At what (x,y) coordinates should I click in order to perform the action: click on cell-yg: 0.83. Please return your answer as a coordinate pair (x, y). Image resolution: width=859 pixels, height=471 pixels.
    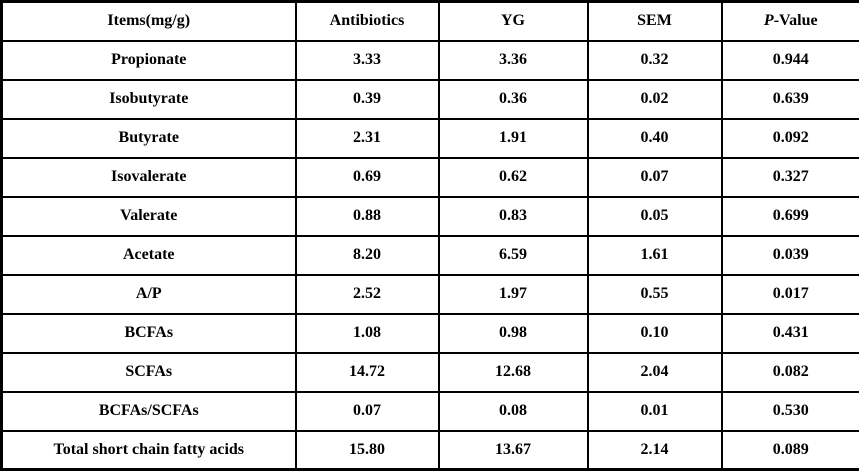
    Looking at the image, I should click on (513, 216).